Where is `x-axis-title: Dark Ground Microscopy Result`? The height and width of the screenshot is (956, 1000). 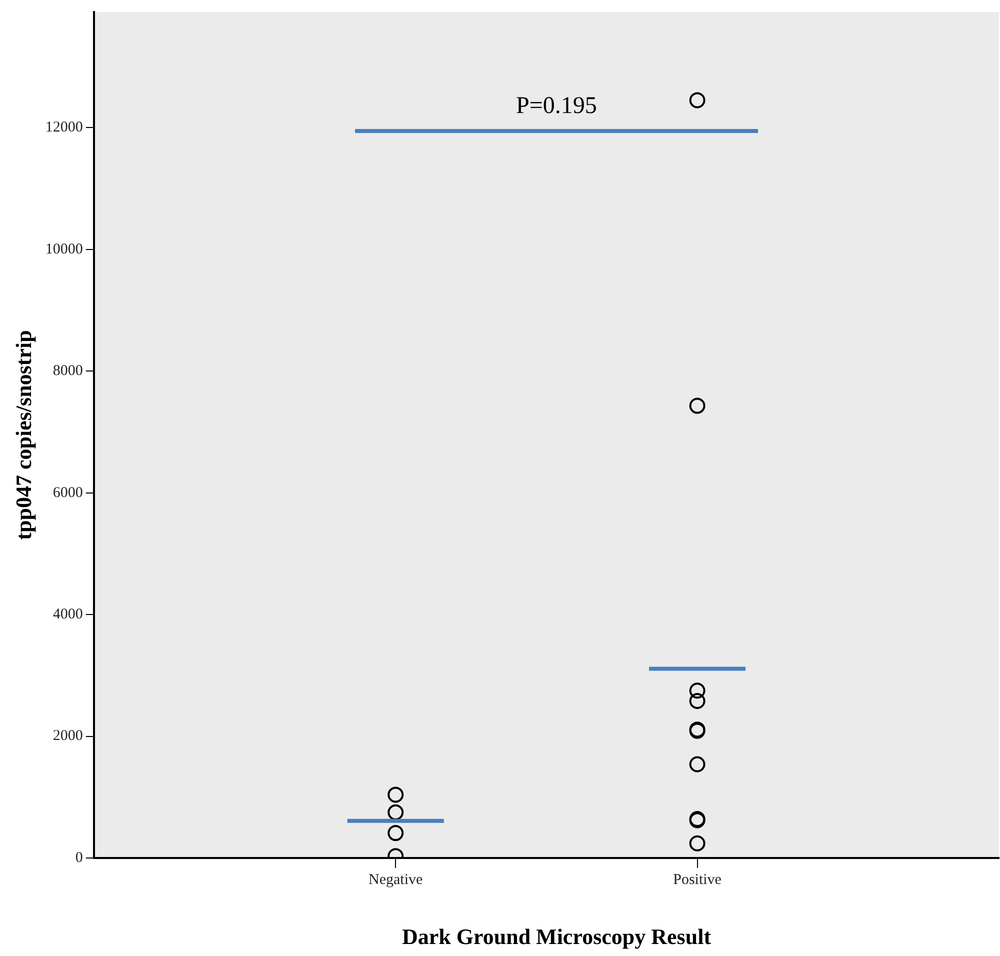
x-axis-title: Dark Ground Microscopy Result is located at coordinates (556, 937).